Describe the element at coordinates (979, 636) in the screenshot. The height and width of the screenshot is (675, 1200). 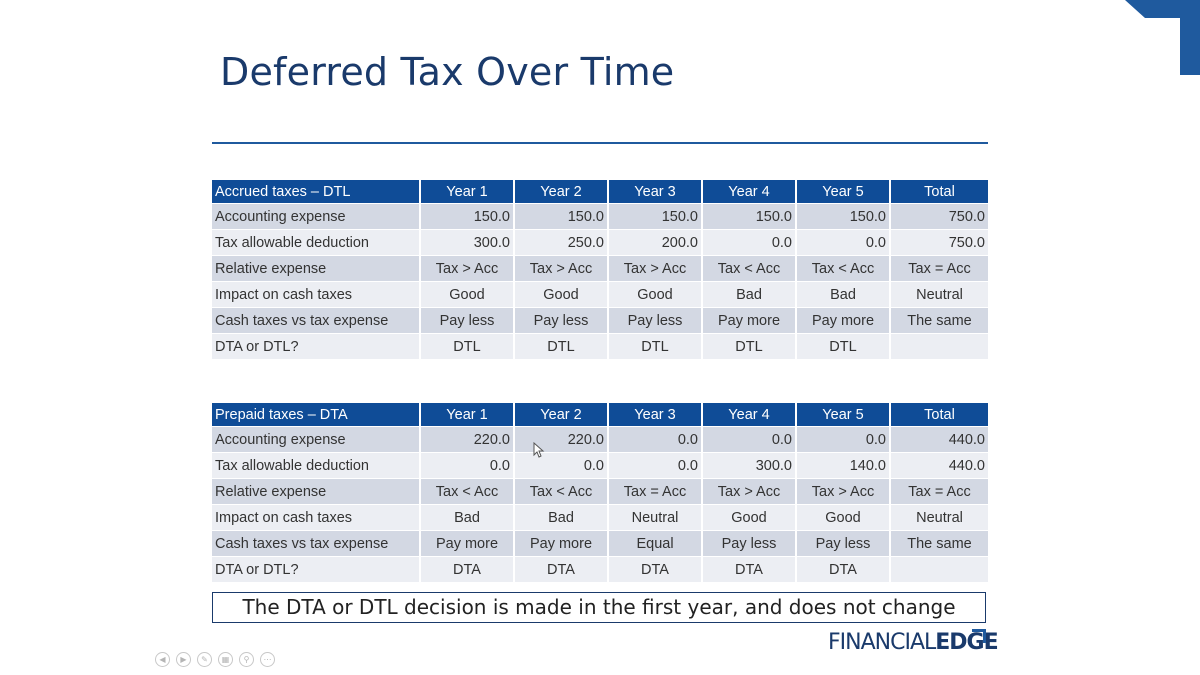
I see `logo-mark-icon` at that location.